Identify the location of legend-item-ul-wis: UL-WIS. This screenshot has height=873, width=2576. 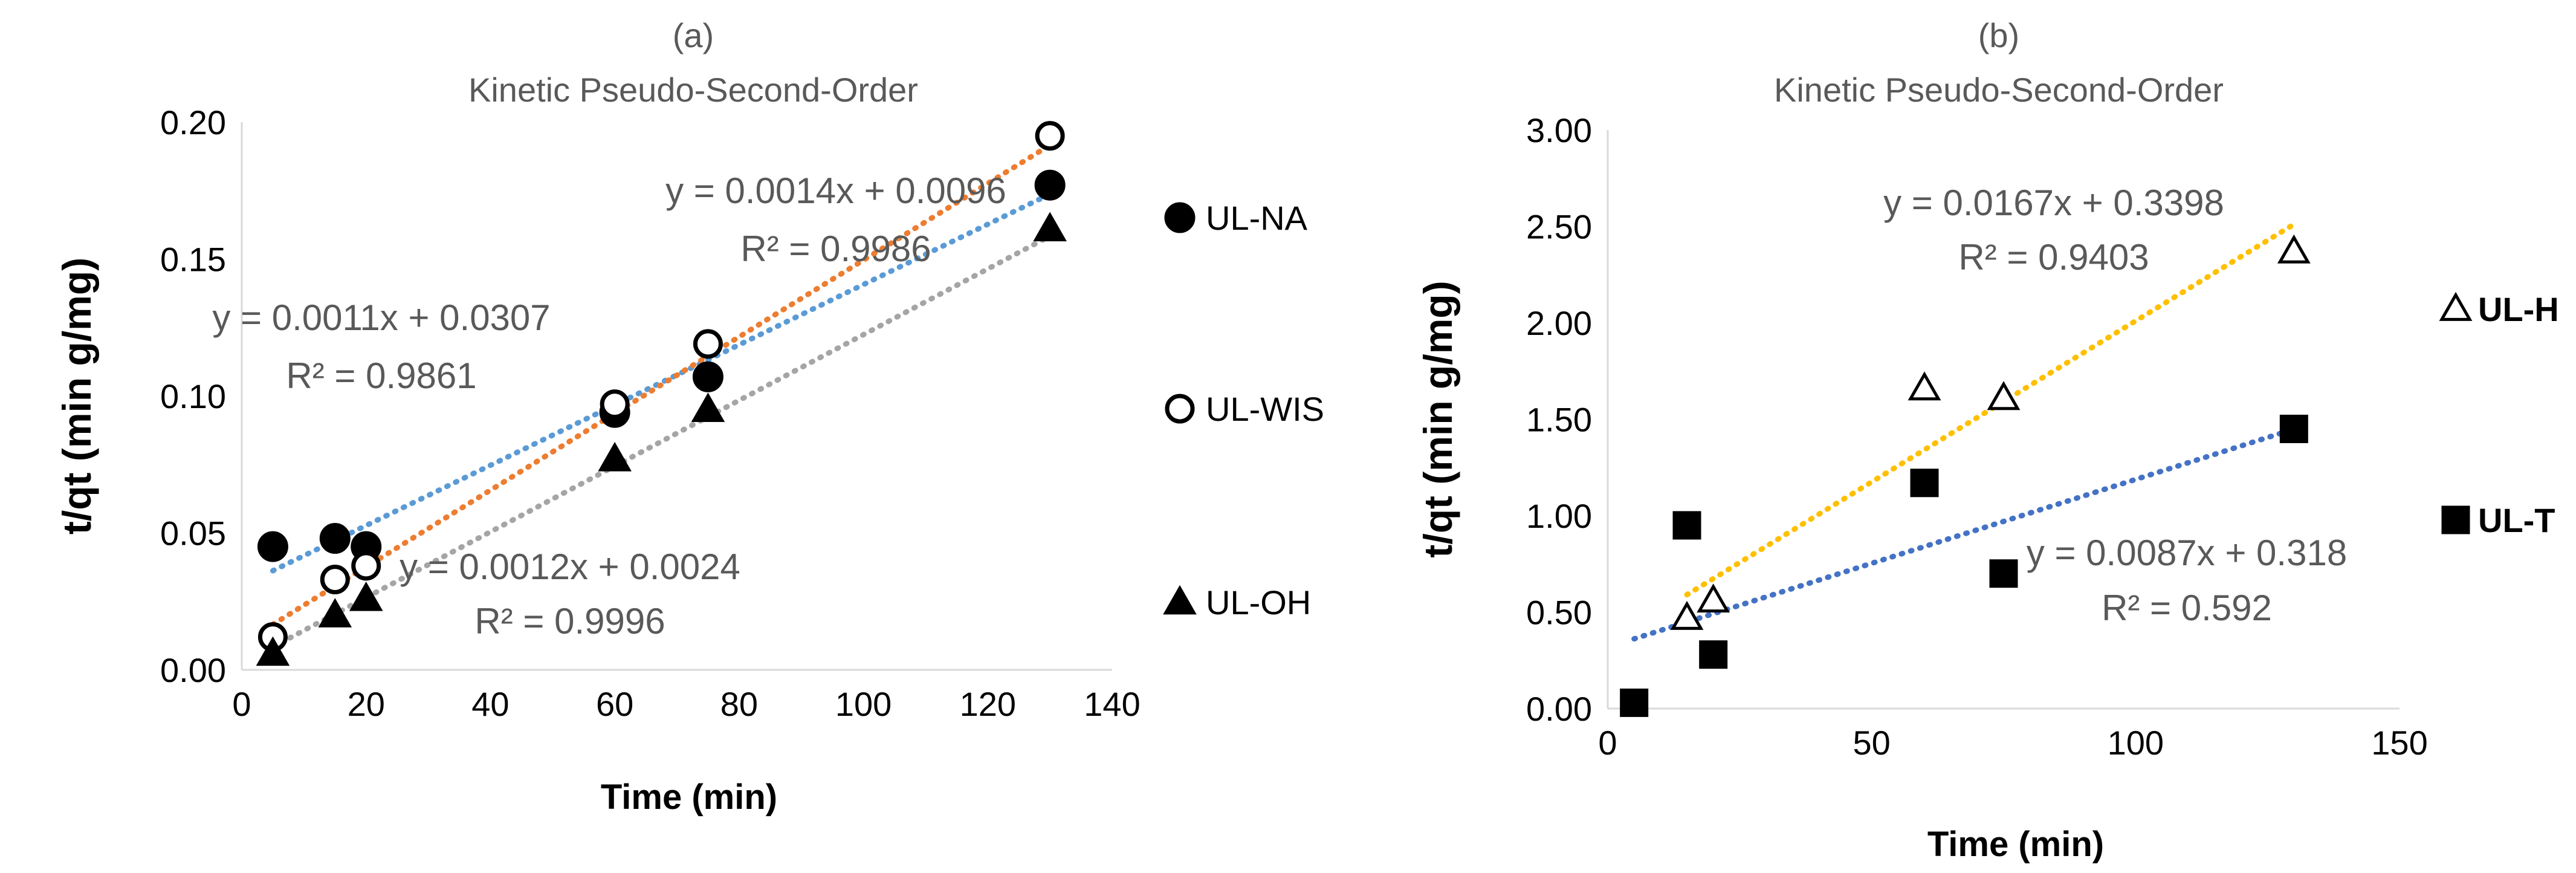
(1244, 409).